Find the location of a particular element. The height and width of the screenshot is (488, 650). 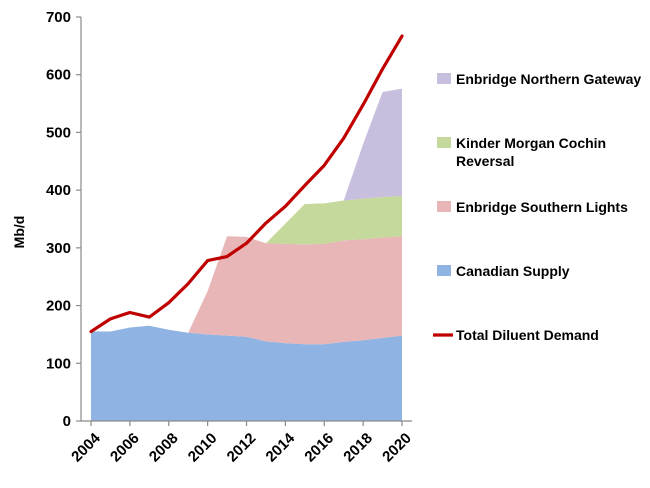

legend-item-canadian-supply: Canadian Supply is located at coordinates (503, 271).